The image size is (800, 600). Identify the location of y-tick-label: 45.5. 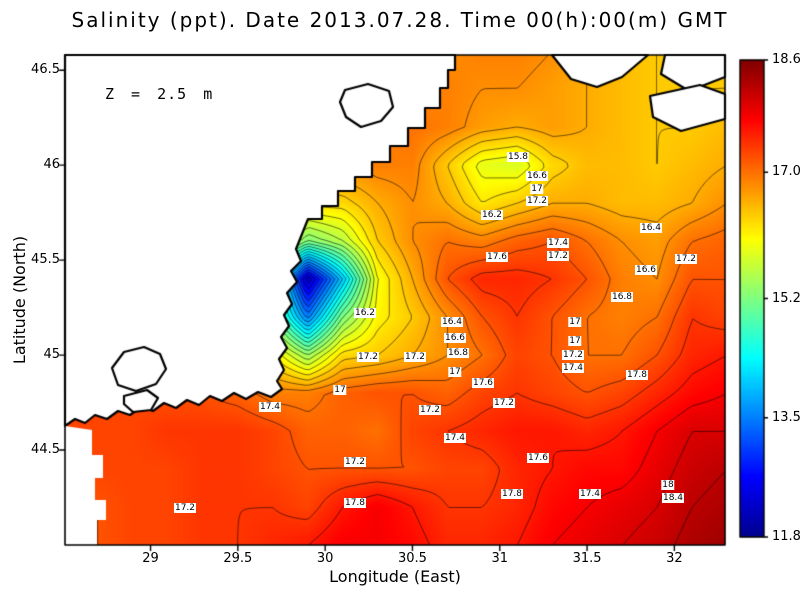
(45, 260).